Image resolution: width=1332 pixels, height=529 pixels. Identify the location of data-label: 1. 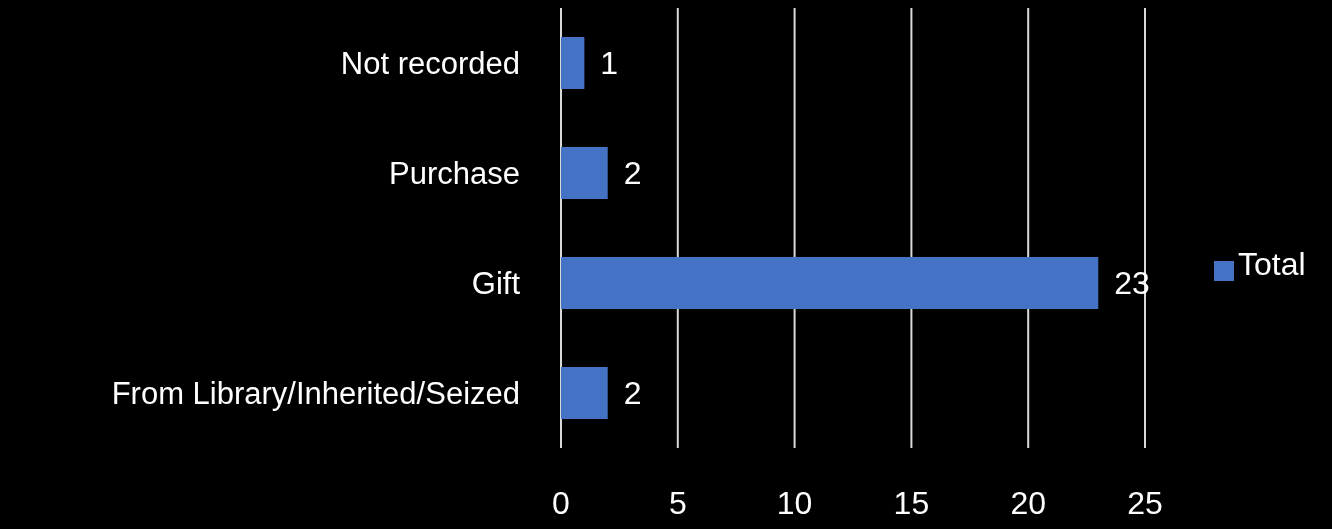
(609, 63).